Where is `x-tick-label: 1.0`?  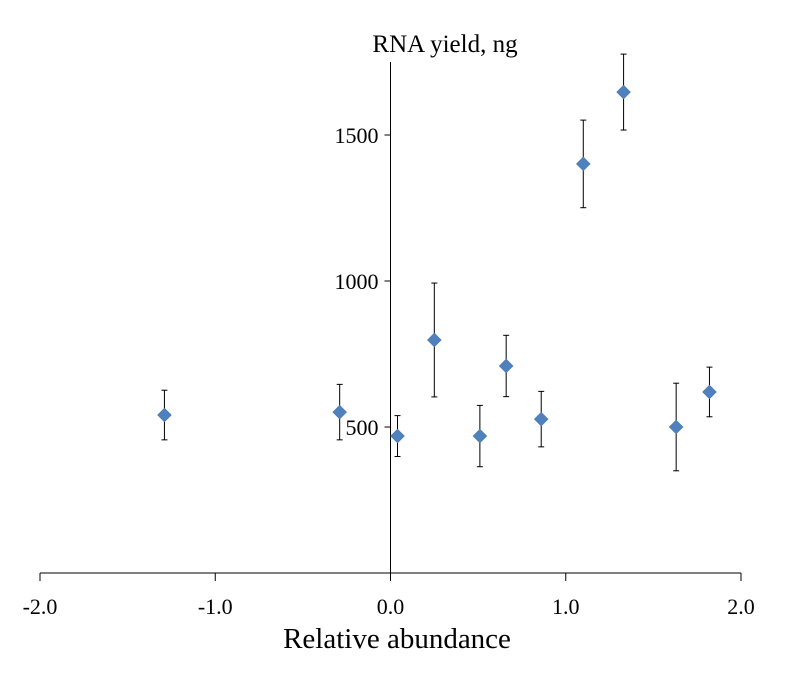 x-tick-label: 1.0 is located at coordinates (566, 606).